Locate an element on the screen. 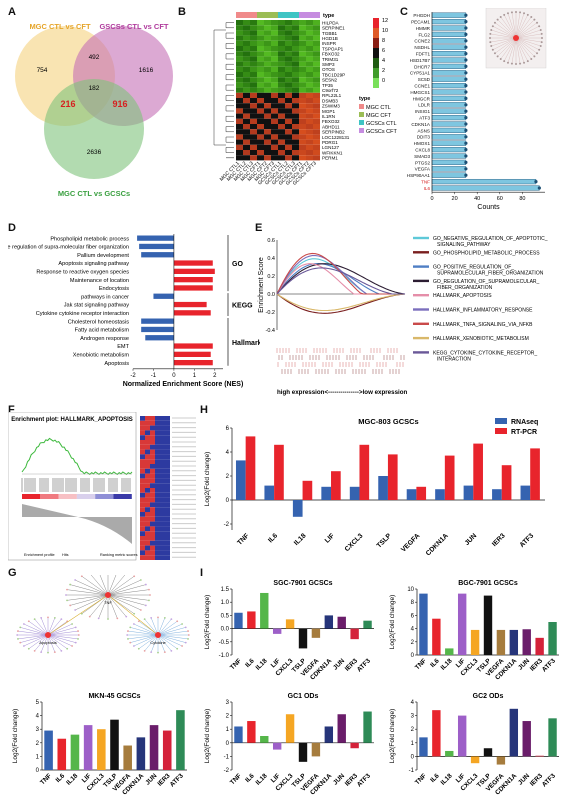 The height and width of the screenshot is (806, 569). bar-TNF is located at coordinates (423, 747).